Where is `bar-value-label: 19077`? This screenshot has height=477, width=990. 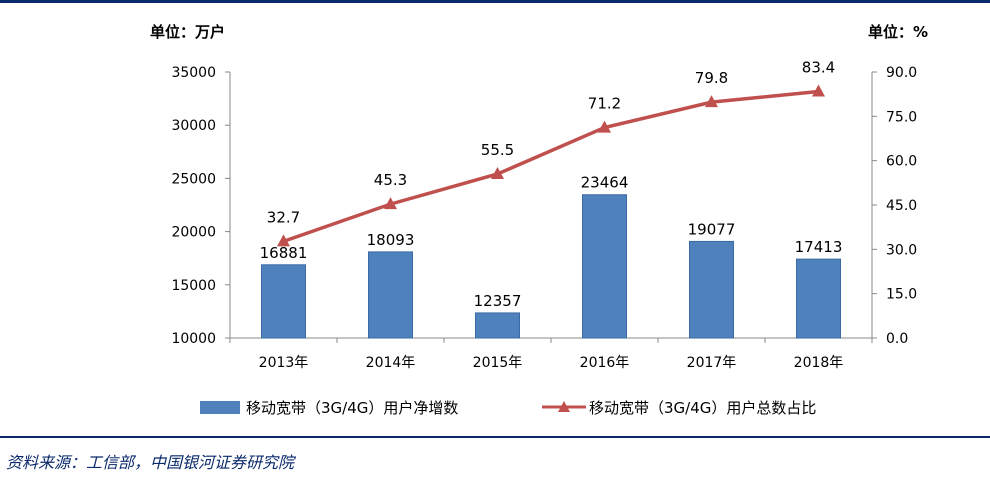
bar-value-label: 19077 is located at coordinates (712, 229).